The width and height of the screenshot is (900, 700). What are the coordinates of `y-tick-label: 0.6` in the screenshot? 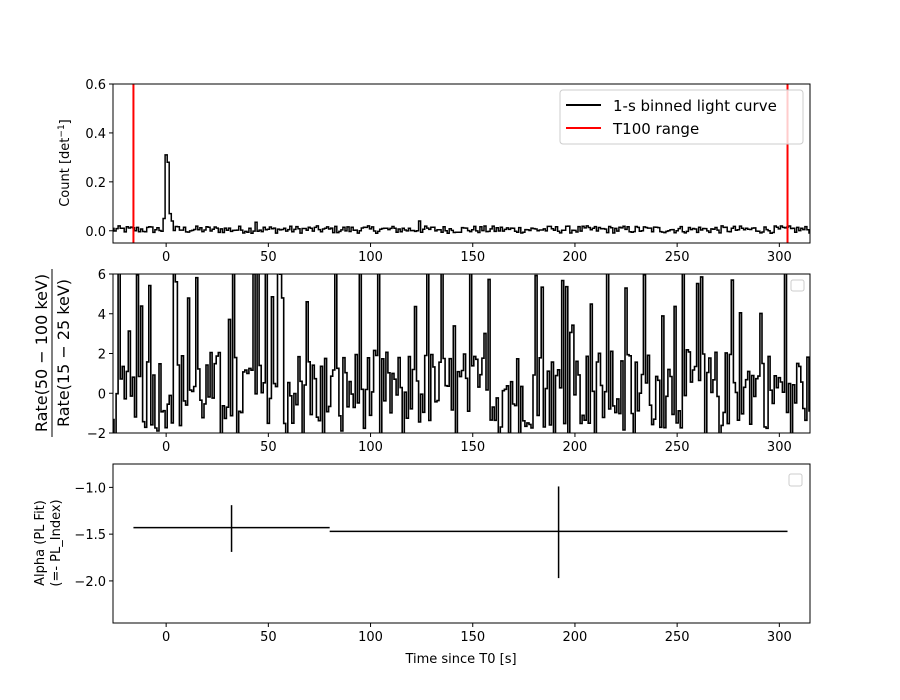 It's located at (95, 85).